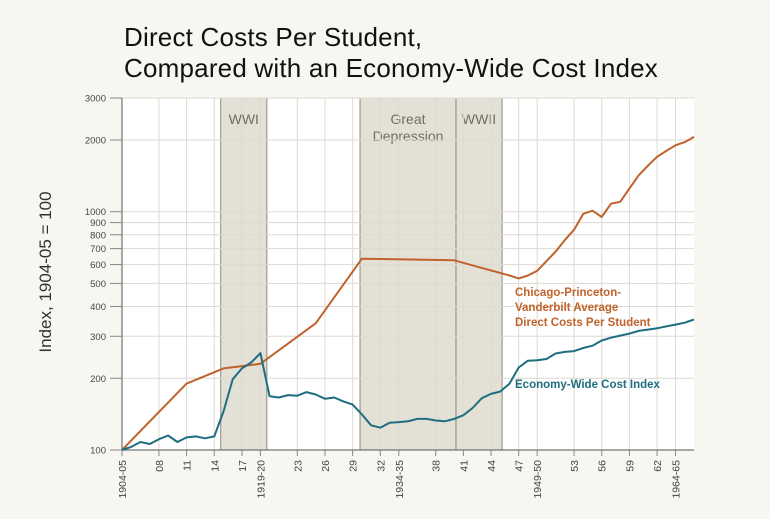 The image size is (770, 519). What do you see at coordinates (658, 466) in the screenshot?
I see `x-tick-label: 62` at bounding box center [658, 466].